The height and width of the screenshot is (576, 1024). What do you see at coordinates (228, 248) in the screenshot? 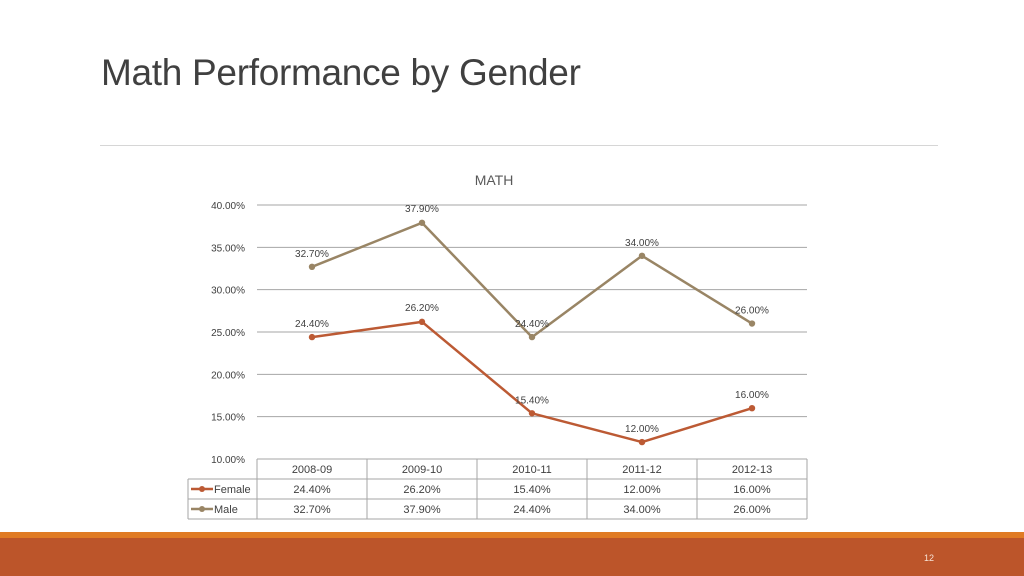
I see `y-tick-label: 35.00%` at bounding box center [228, 248].